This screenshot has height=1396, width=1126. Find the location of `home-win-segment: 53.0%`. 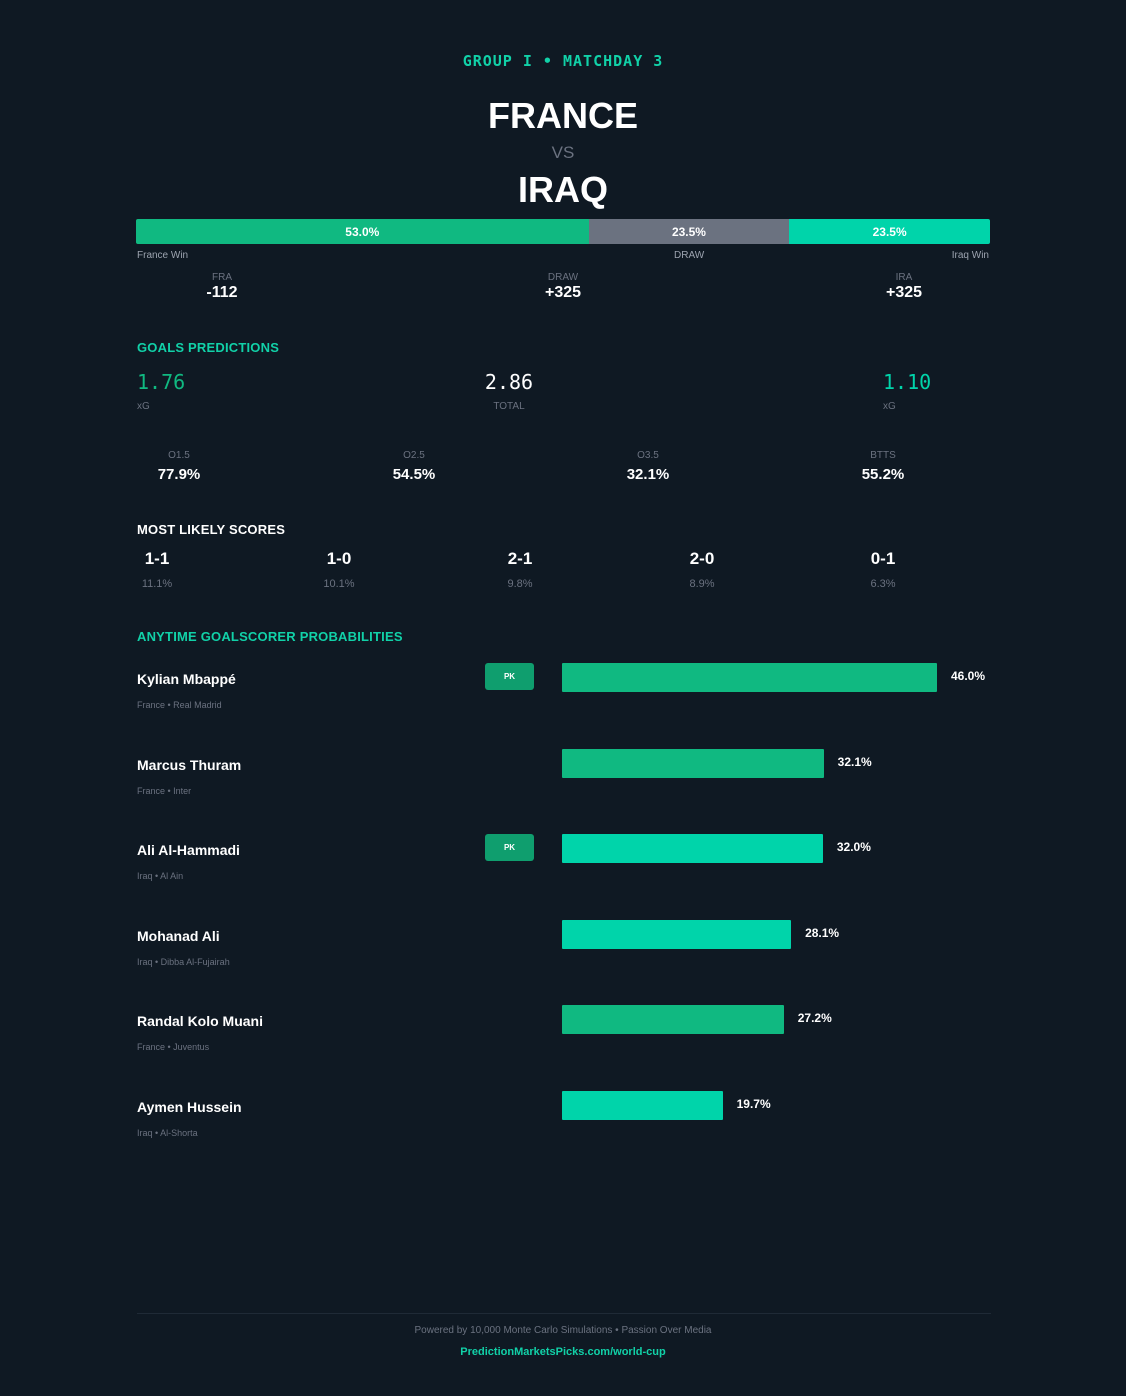

home-win-segment: 53.0% is located at coordinates (362, 231).